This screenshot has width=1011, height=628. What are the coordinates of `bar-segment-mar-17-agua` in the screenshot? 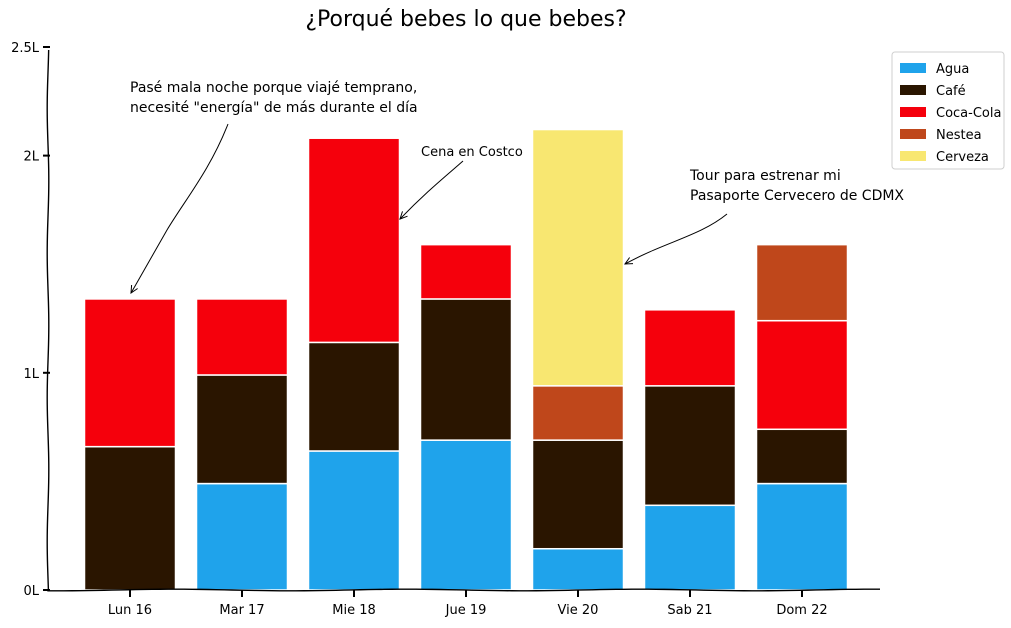 It's located at (242, 536).